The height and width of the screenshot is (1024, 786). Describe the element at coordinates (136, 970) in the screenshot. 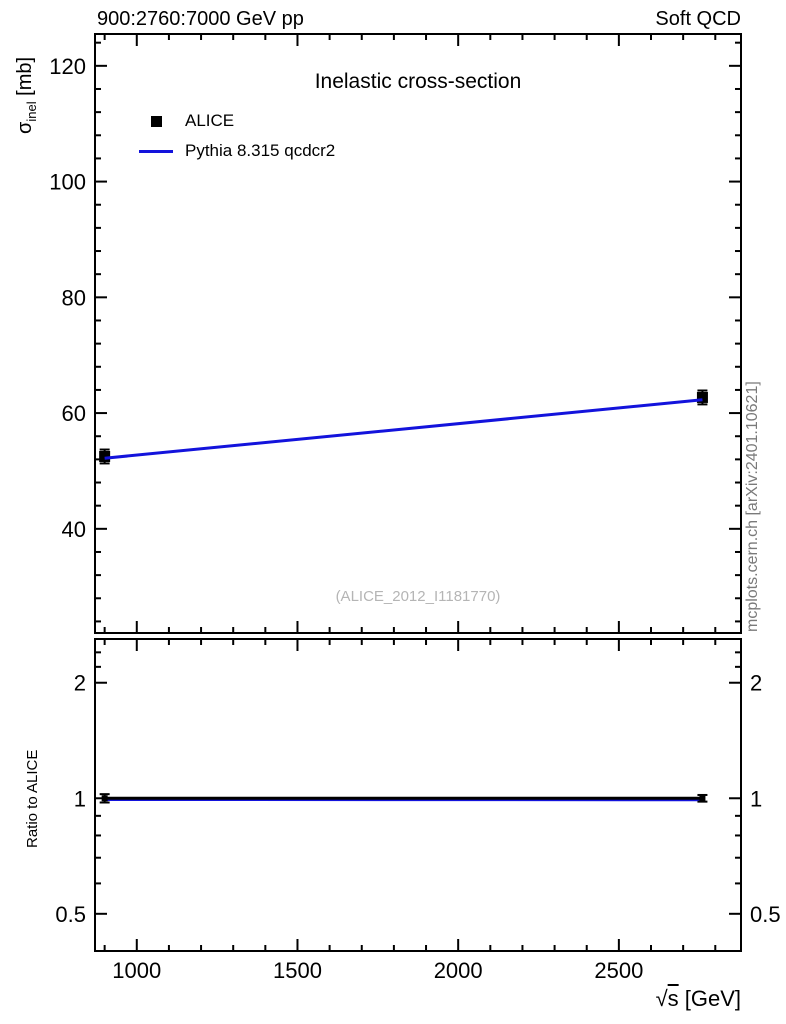

I see `svg-text: 1000` at that location.